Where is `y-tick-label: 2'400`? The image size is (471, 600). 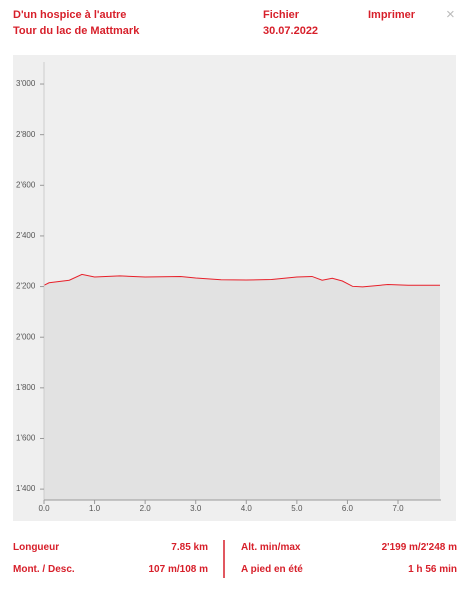 y-tick-label: 2'400 is located at coordinates (26, 235).